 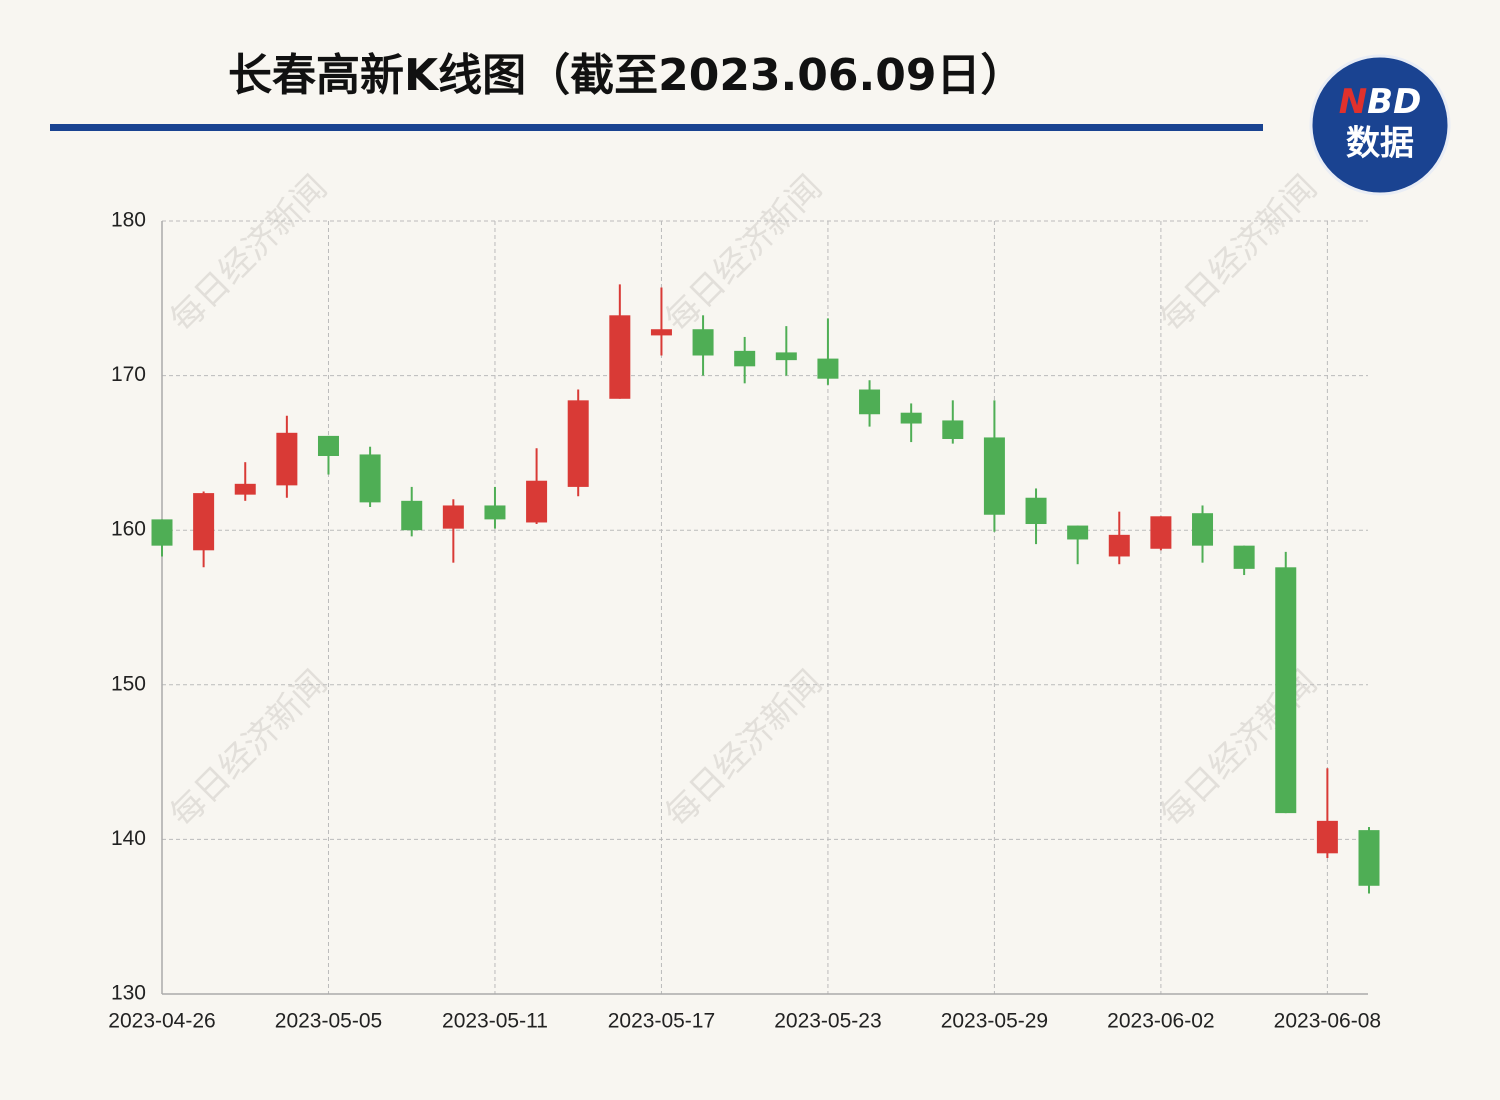 What do you see at coordinates (1380, 144) in the screenshot?
I see `logo-sub: 数据` at bounding box center [1380, 144].